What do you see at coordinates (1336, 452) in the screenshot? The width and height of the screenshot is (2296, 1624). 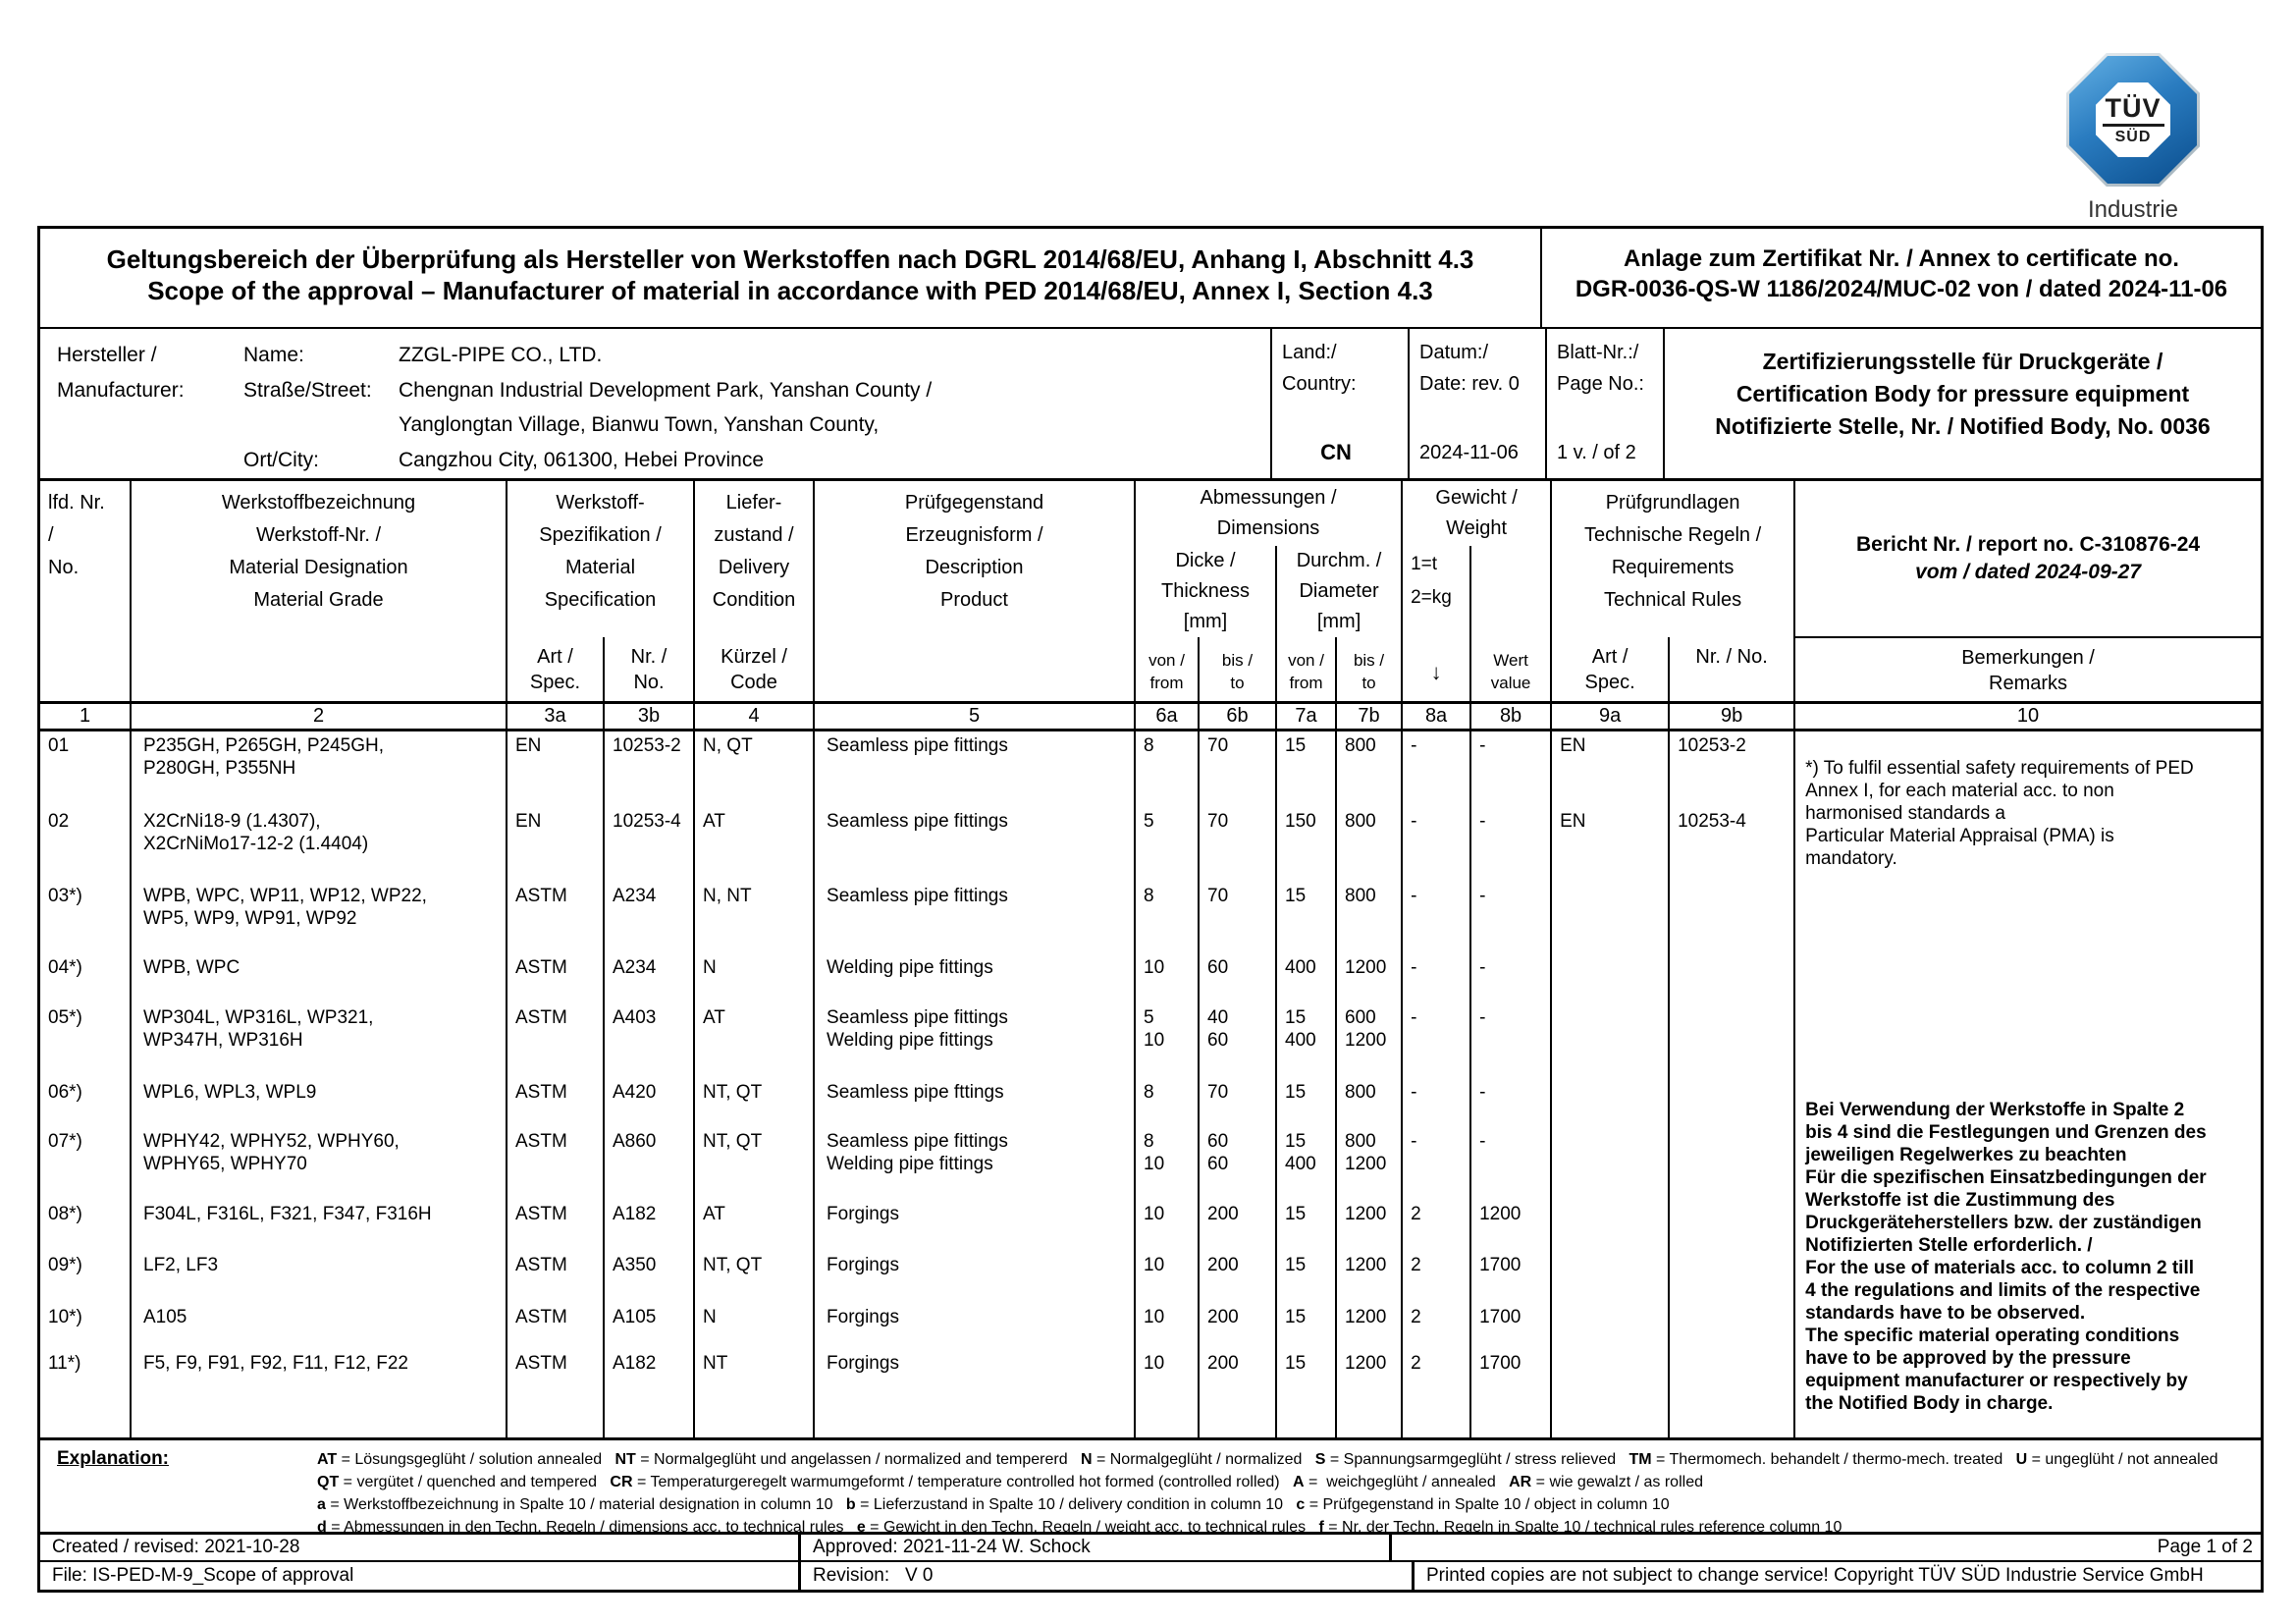 I see `country-value: CN` at bounding box center [1336, 452].